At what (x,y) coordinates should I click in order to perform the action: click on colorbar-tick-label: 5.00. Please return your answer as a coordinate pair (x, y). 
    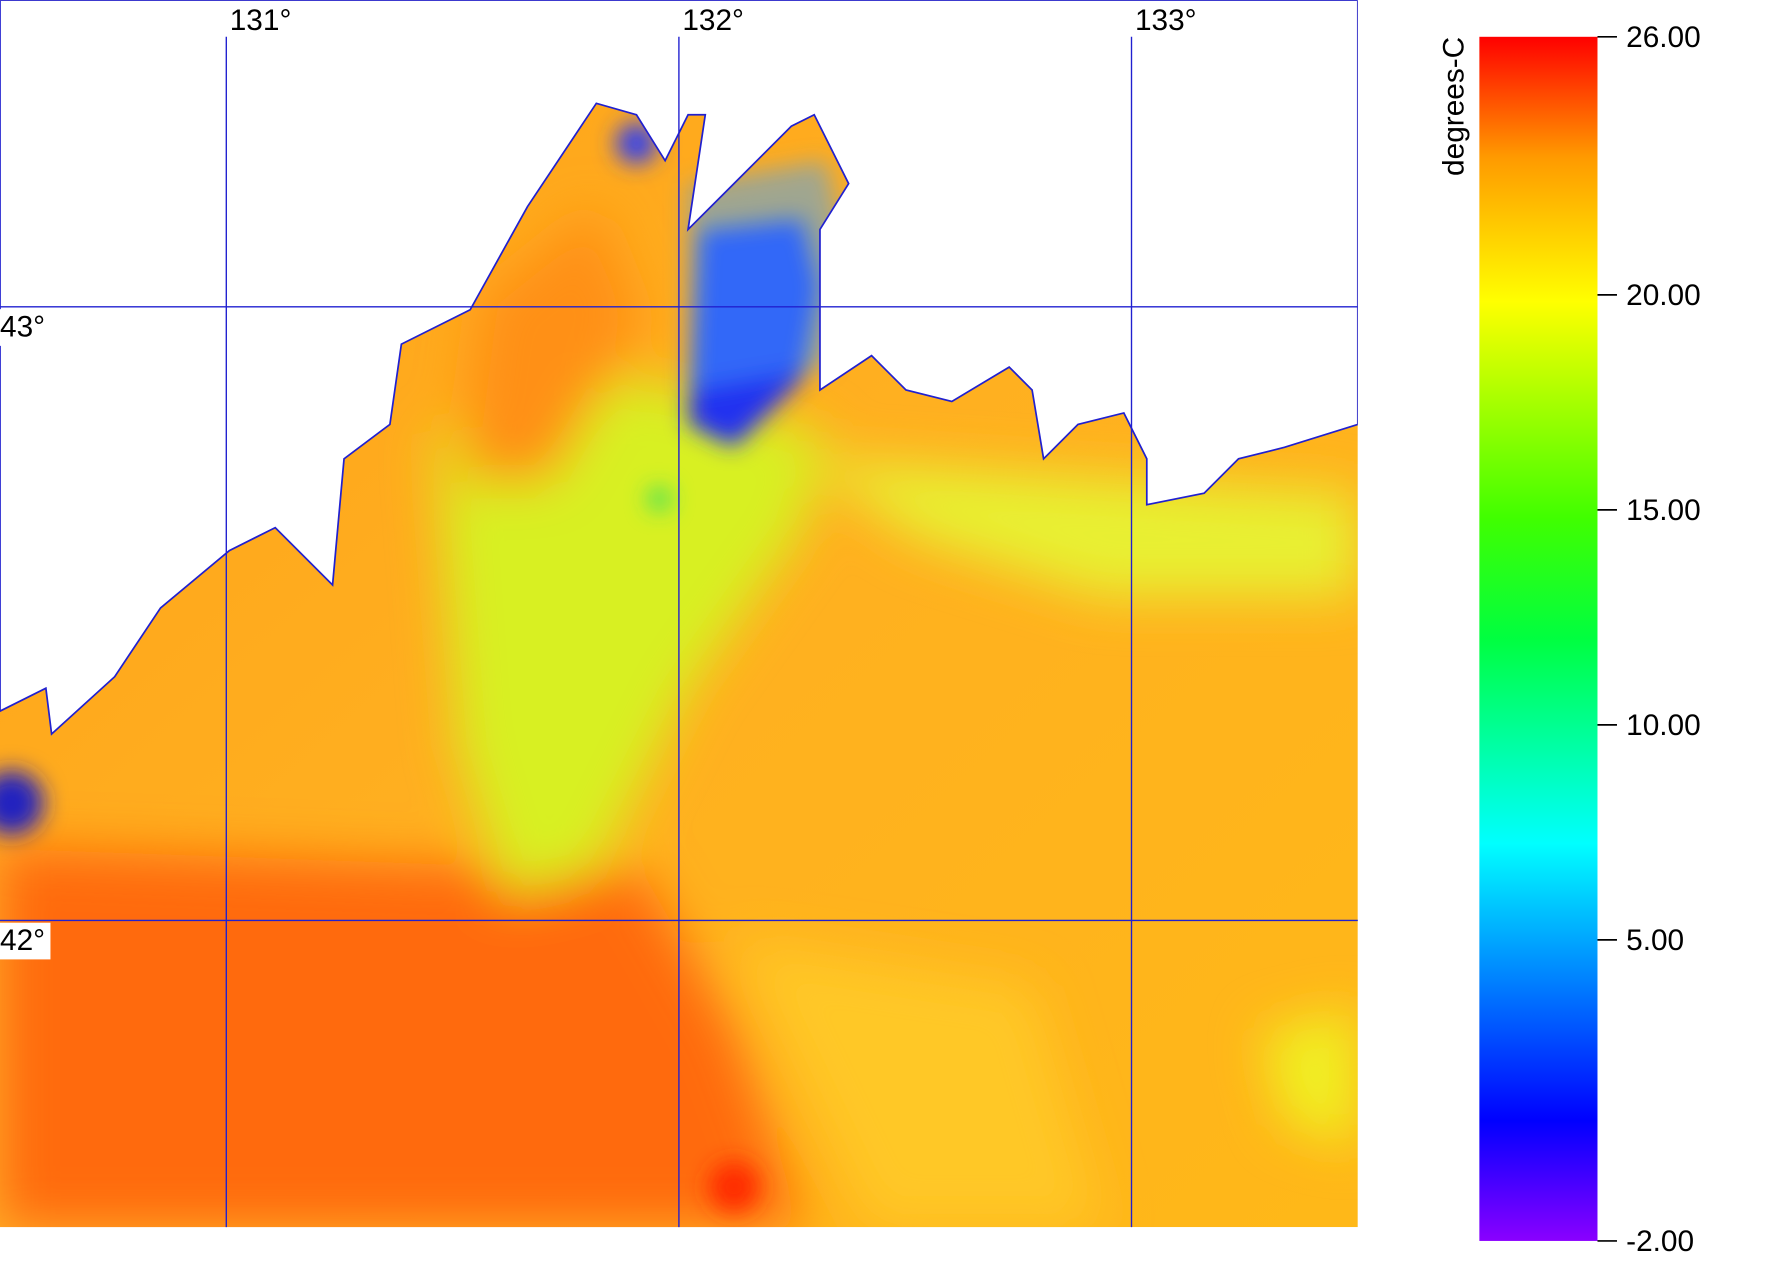
    Looking at the image, I should click on (1655, 940).